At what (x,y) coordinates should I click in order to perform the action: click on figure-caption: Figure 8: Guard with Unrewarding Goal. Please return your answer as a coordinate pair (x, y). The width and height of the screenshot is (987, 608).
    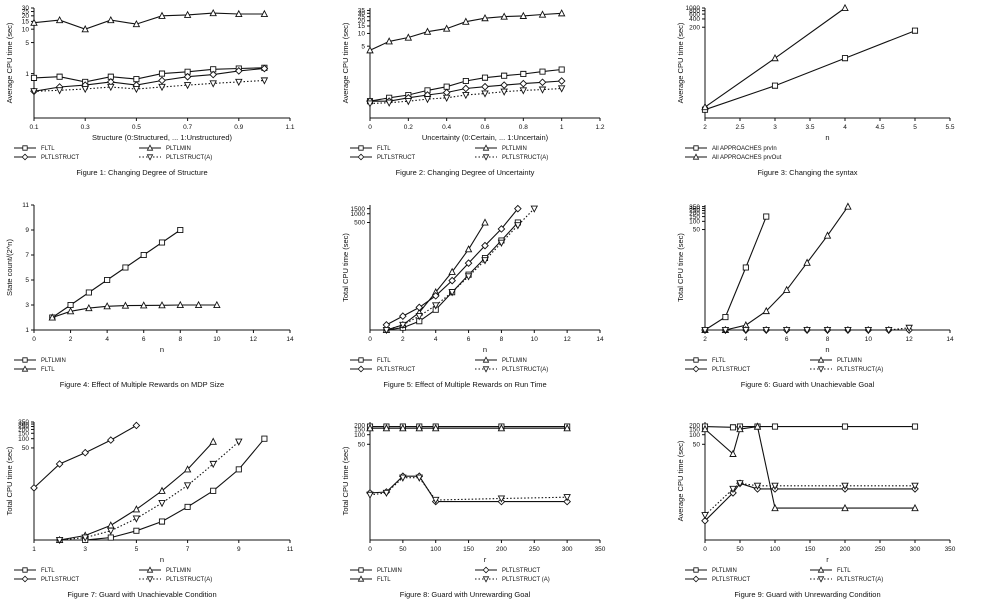
    Looking at the image, I should click on (465, 594).